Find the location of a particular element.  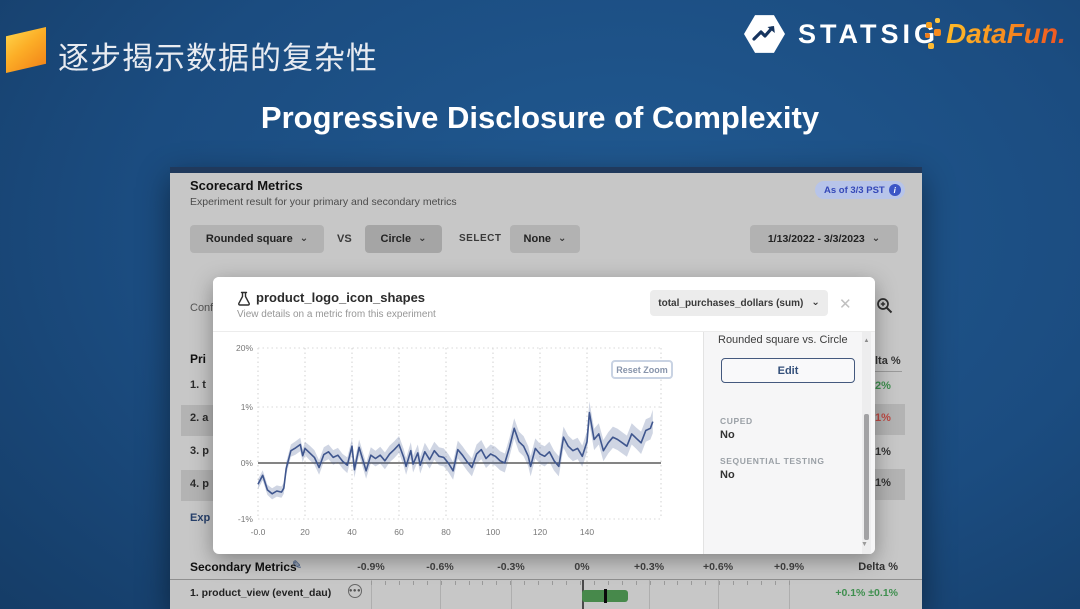

delta-header-divider is located at coordinates (888, 371).